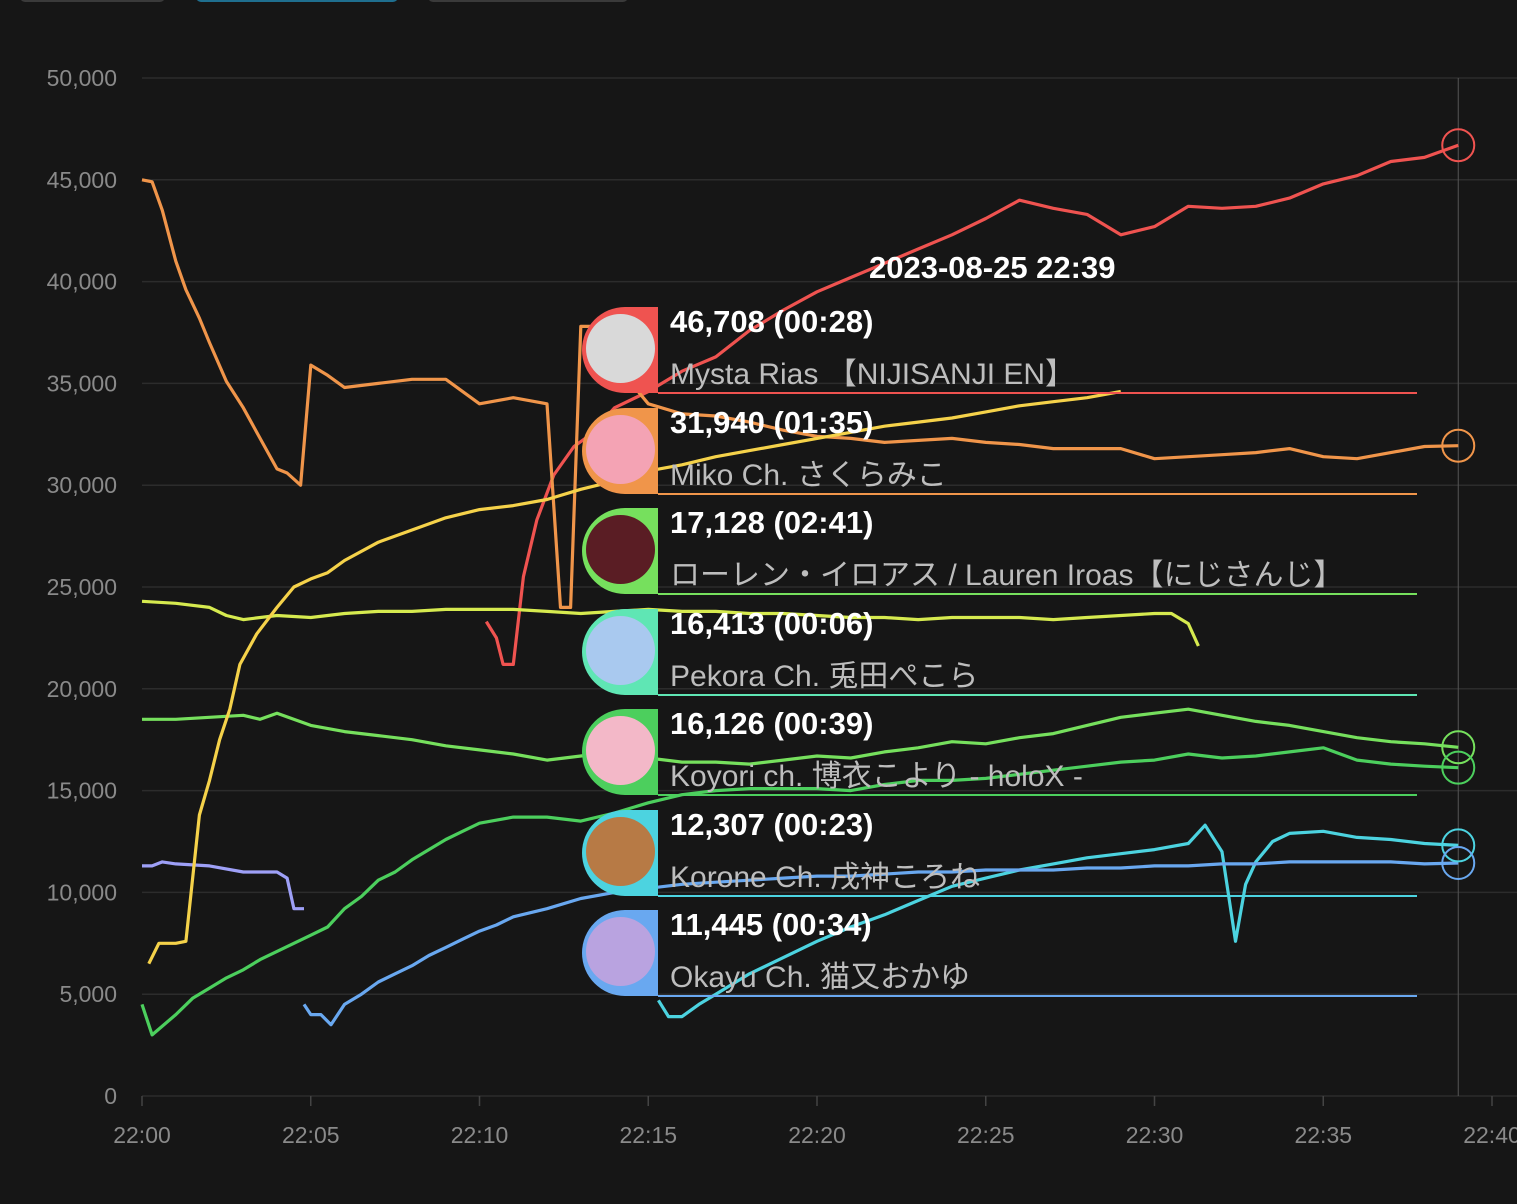 The height and width of the screenshot is (1204, 1517). I want to click on tooltip-row: 31,940 (01:35) Miko Ch. さくらみこ, so click(1000, 449).